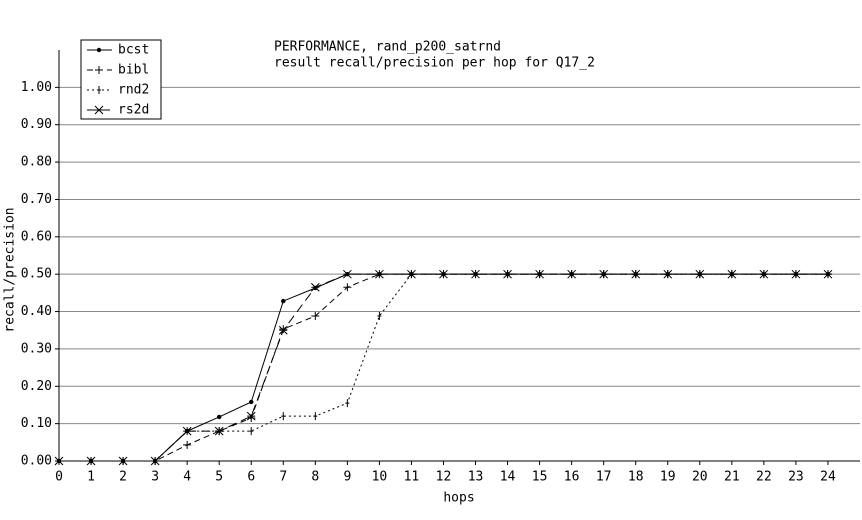 Image resolution: width=862 pixels, height=520 pixels. What do you see at coordinates (133, 110) in the screenshot?
I see `legend-label: rs2d` at bounding box center [133, 110].